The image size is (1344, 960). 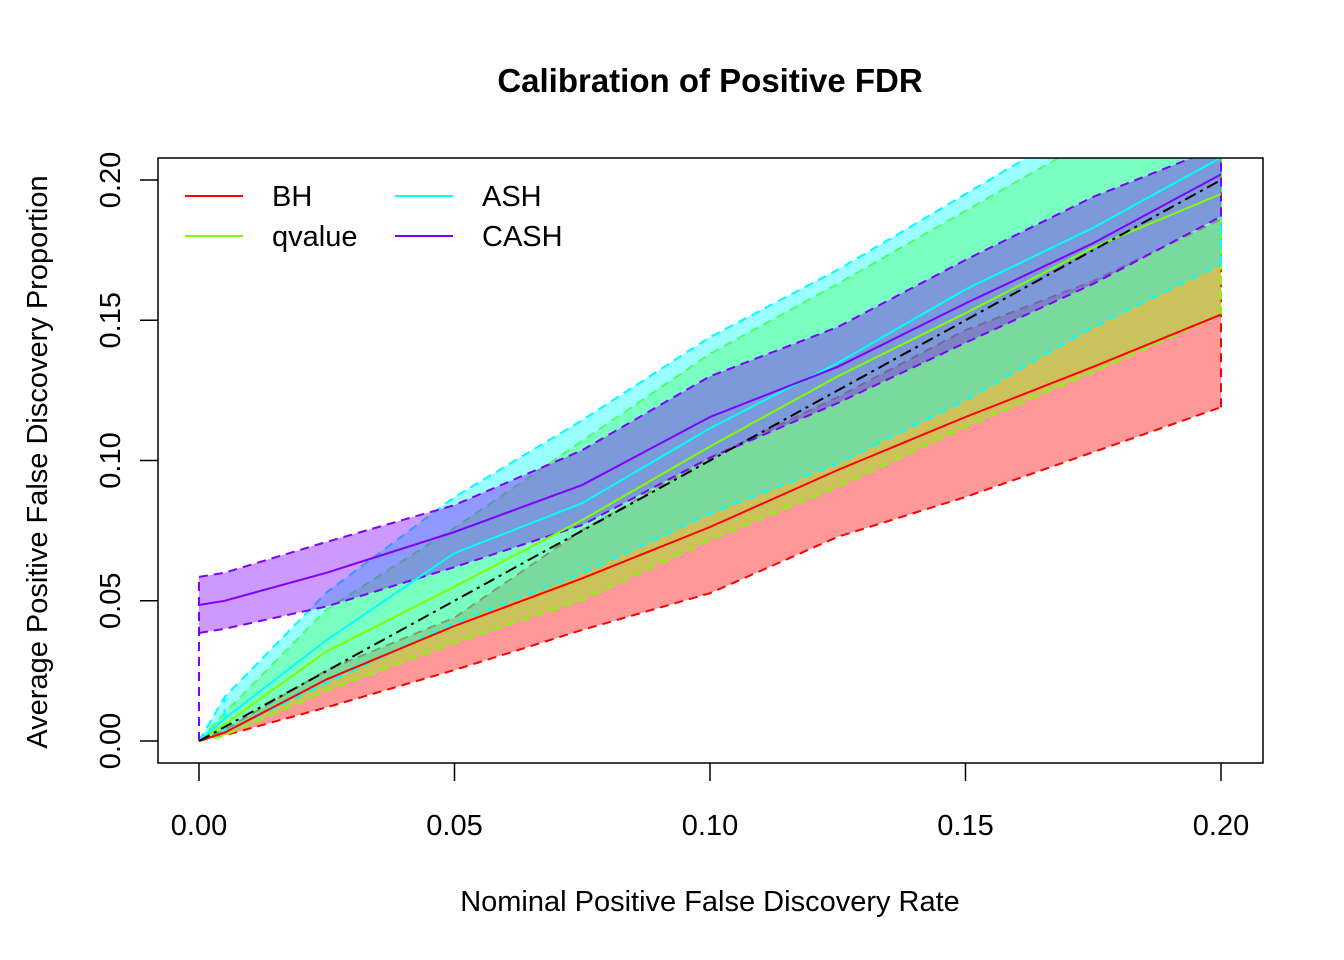 I want to click on x-tick-label: 0.10, so click(x=710, y=826).